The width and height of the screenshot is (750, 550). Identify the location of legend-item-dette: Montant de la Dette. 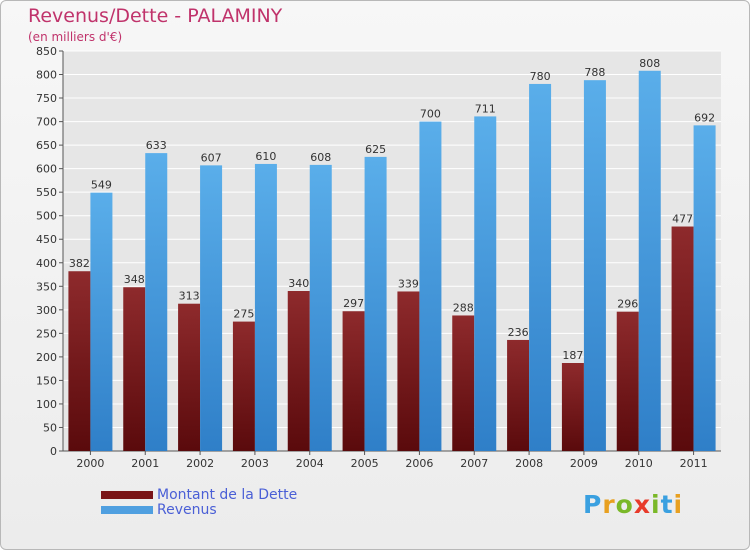
(199, 494).